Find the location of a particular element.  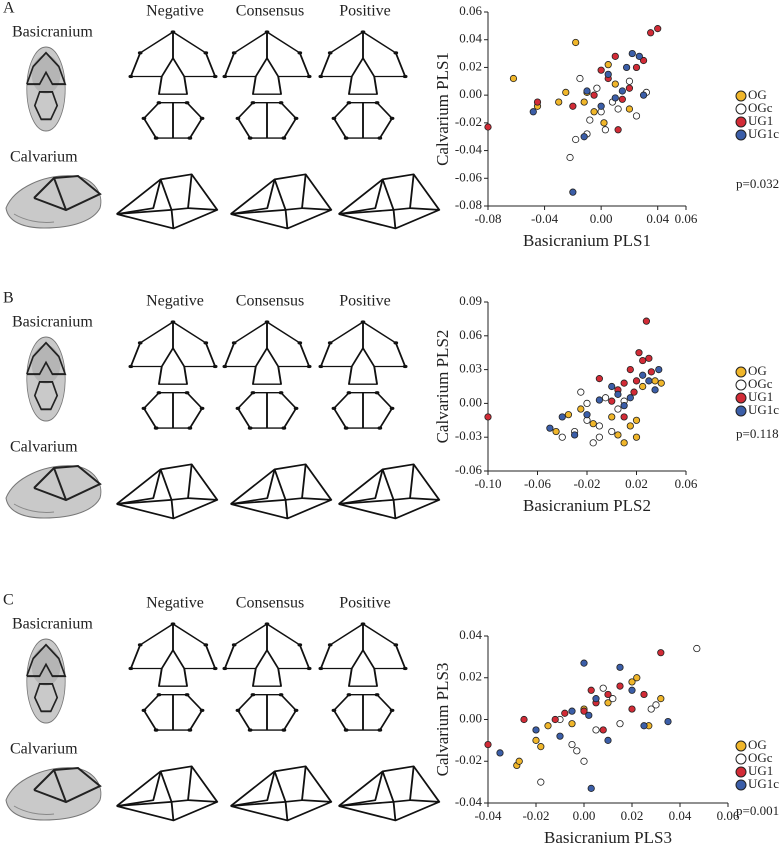

basicranium-icon is located at coordinates (46, 379).